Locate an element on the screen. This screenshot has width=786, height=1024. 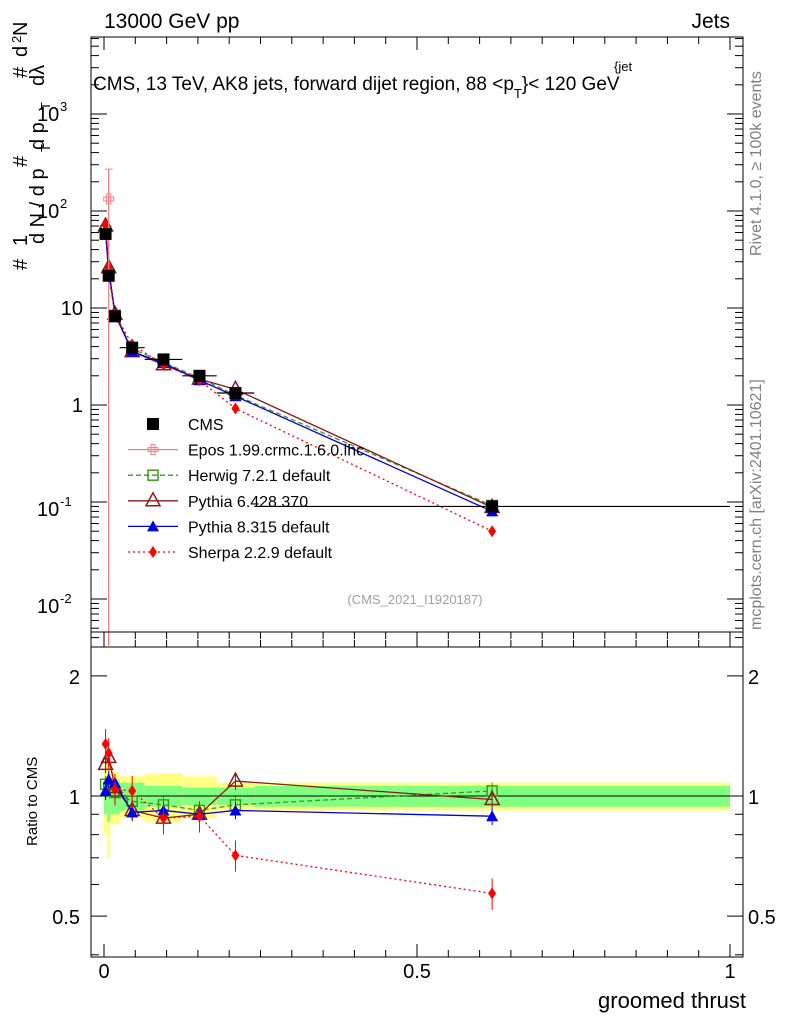
legend-label-pythia6: Pythia 6.428 370 is located at coordinates (248, 502).